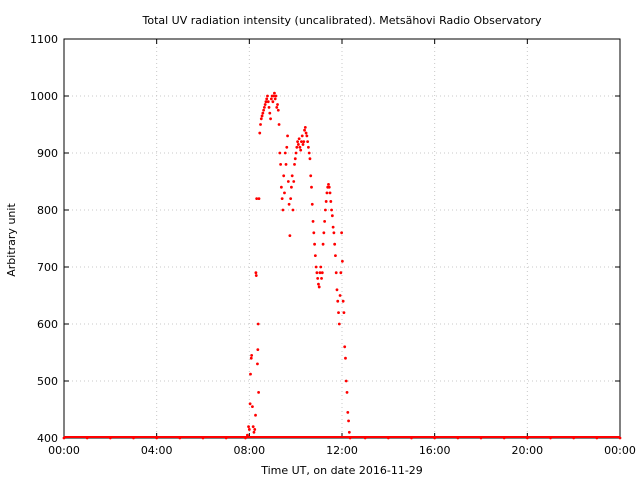 The width and height of the screenshot is (640, 480). I want to click on x-axis-label: Time UT, on date 2016-11-29, so click(341, 470).